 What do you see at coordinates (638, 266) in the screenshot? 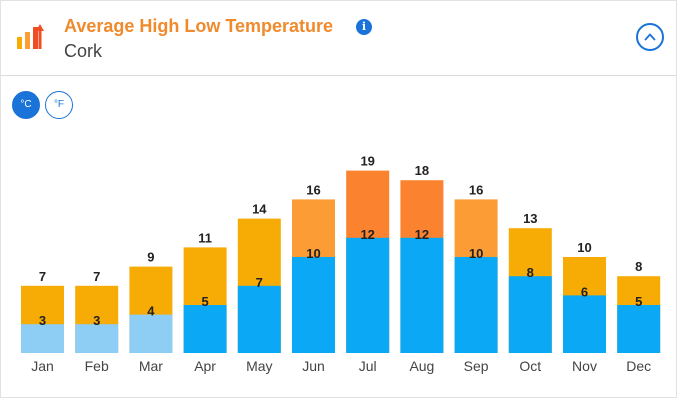
I see `high-temp-label: 8` at bounding box center [638, 266].